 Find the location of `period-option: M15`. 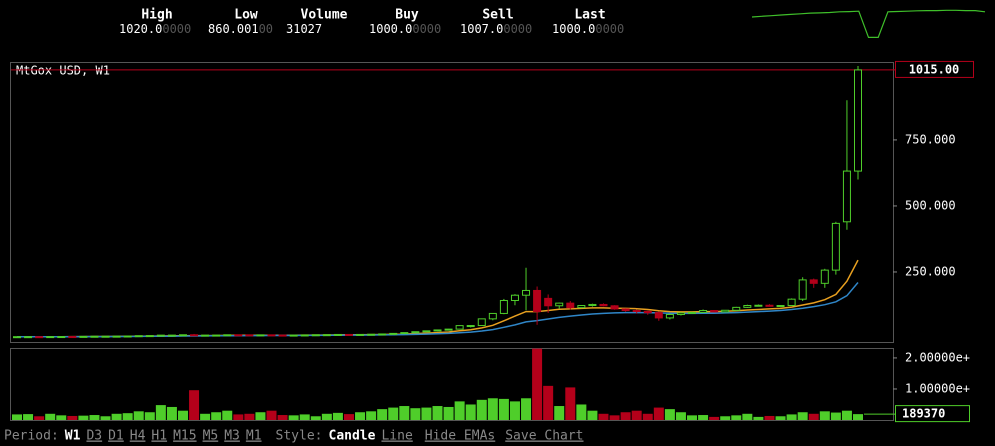

period-option: M15 is located at coordinates (184, 436).